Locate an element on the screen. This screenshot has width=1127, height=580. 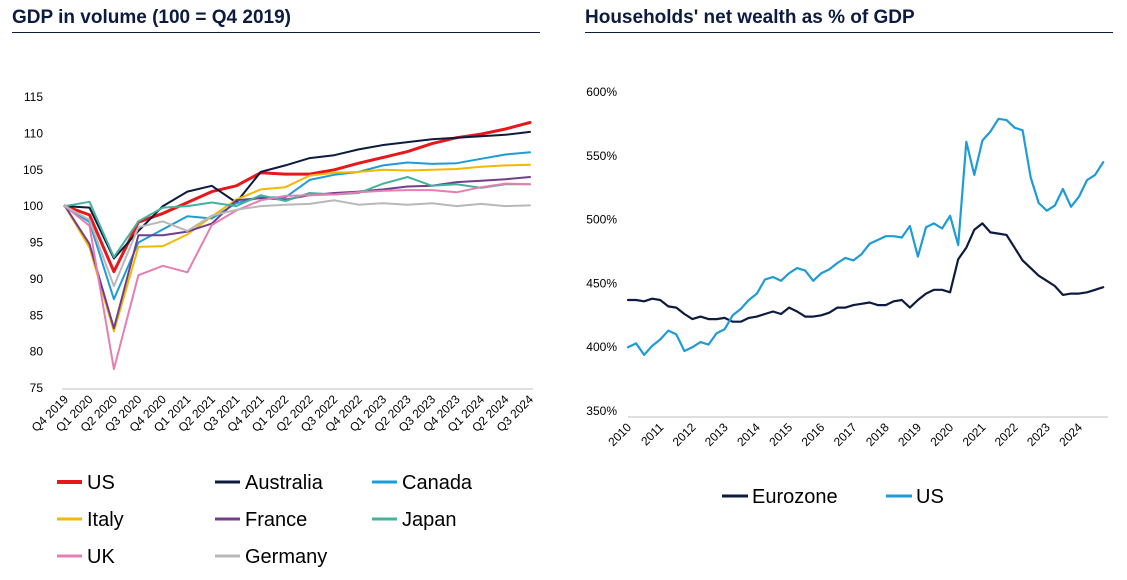
wealth-x-tick-label: 2013 is located at coordinates (716, 434).